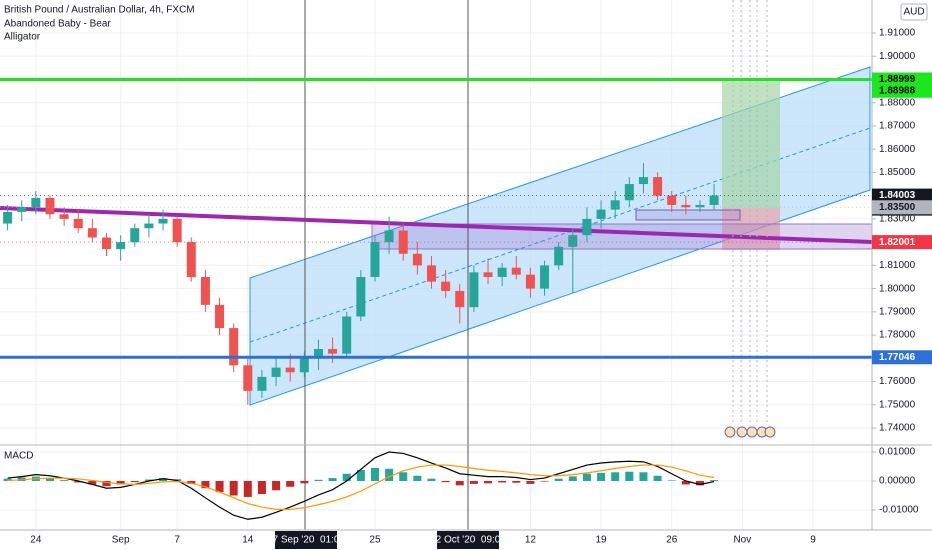 Image resolution: width=932 pixels, height=550 pixels. What do you see at coordinates (897, 357) in the screenshot?
I see `price-label: 1.77046` at bounding box center [897, 357].